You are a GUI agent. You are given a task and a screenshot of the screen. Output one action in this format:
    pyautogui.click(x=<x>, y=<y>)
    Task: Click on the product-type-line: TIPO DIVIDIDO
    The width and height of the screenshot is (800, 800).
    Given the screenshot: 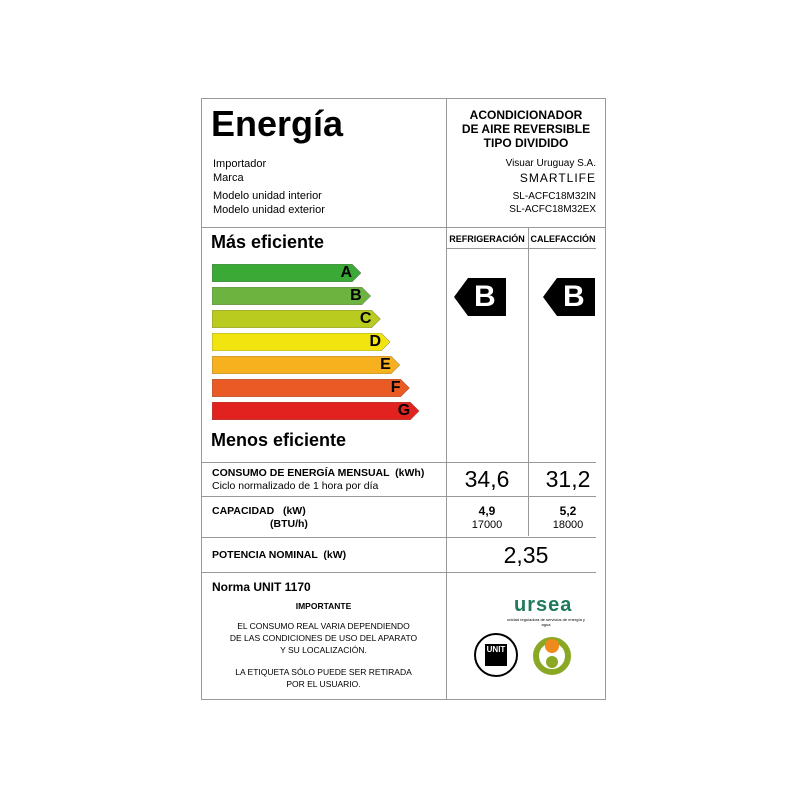 What is the action you would take?
    pyautogui.click(x=526, y=143)
    